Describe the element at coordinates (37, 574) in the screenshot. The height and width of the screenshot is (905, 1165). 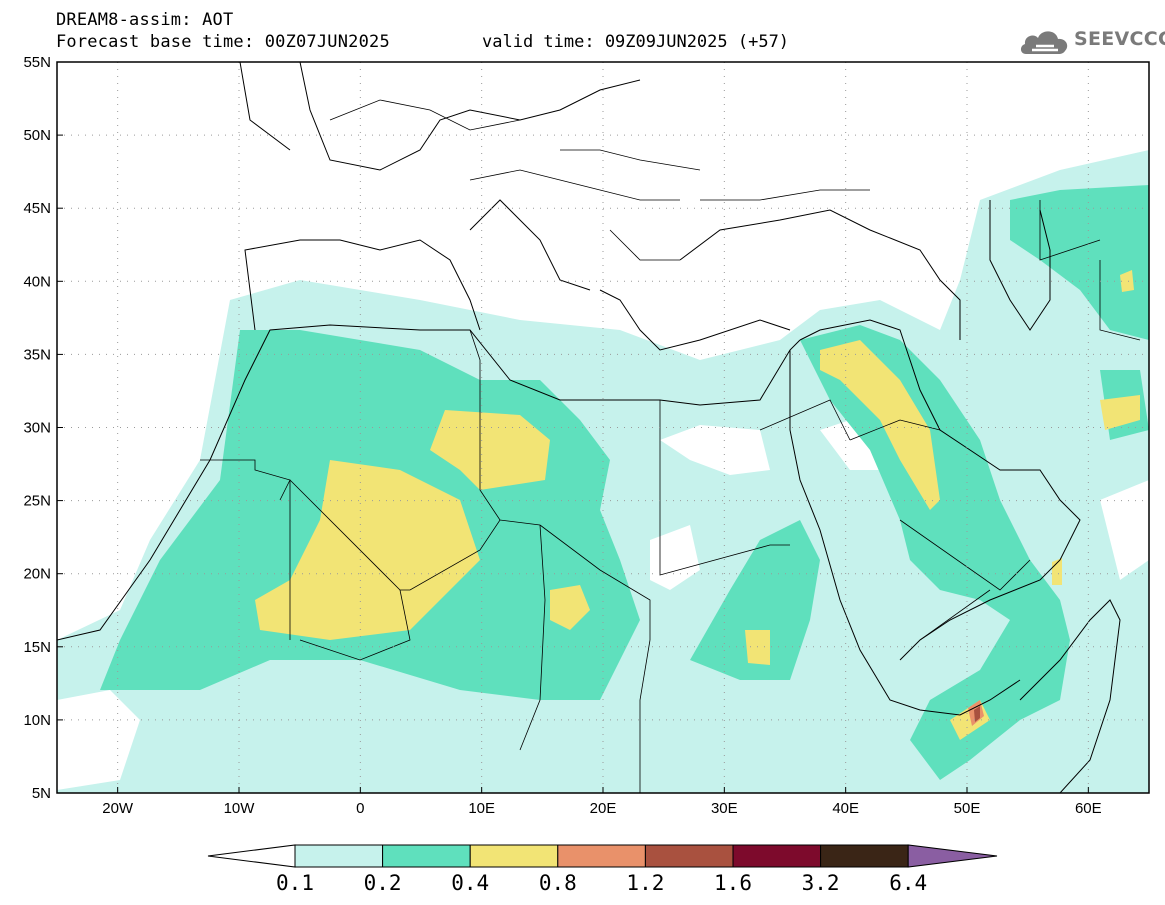
I see `lat-tick-label: 20N` at that location.